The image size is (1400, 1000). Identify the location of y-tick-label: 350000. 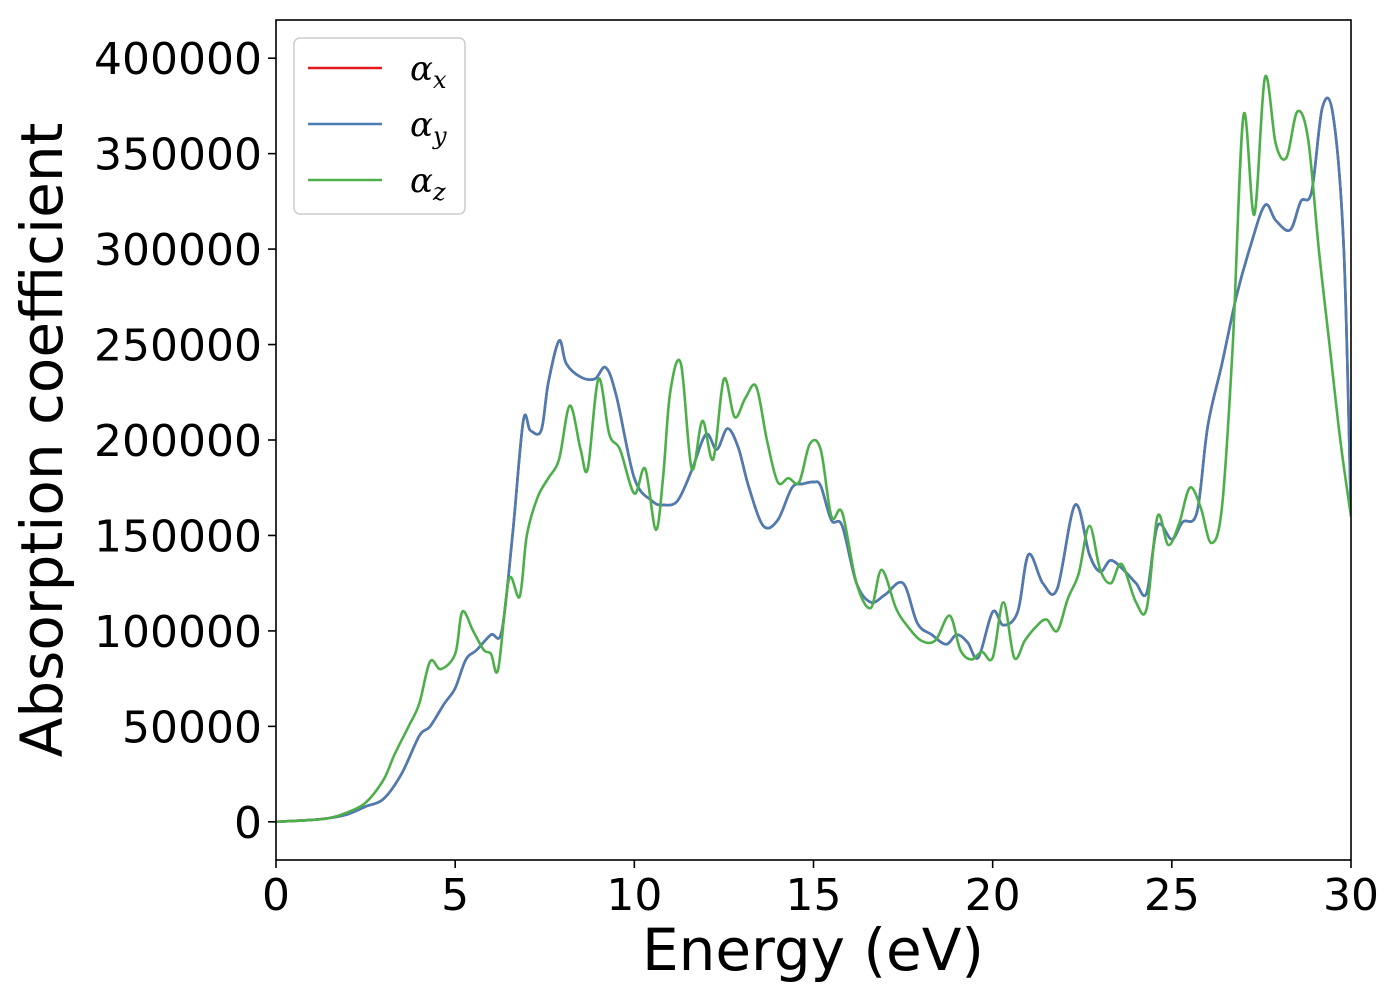
(178, 155).